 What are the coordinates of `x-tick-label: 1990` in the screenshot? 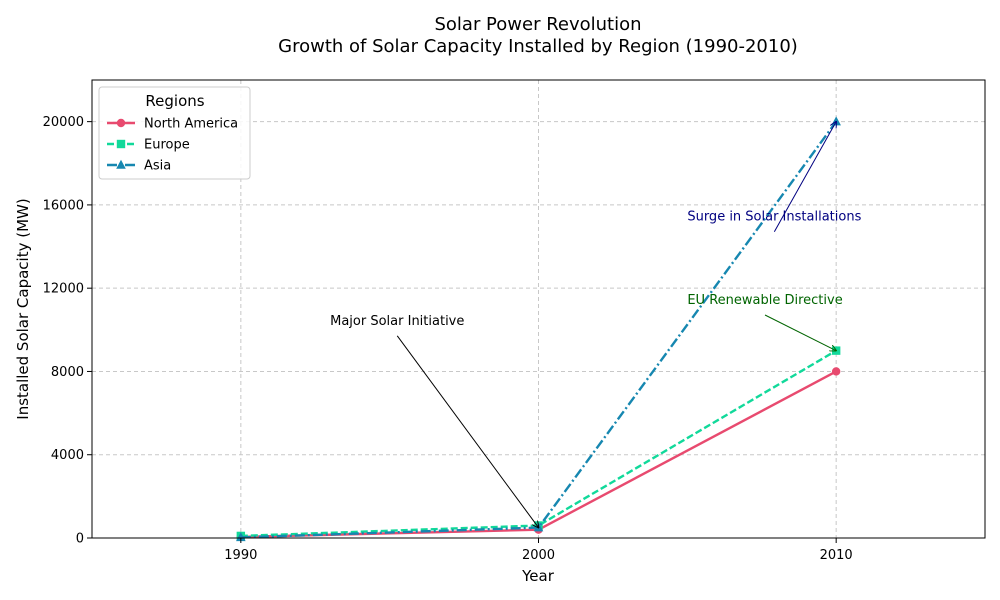 It's located at (240, 555).